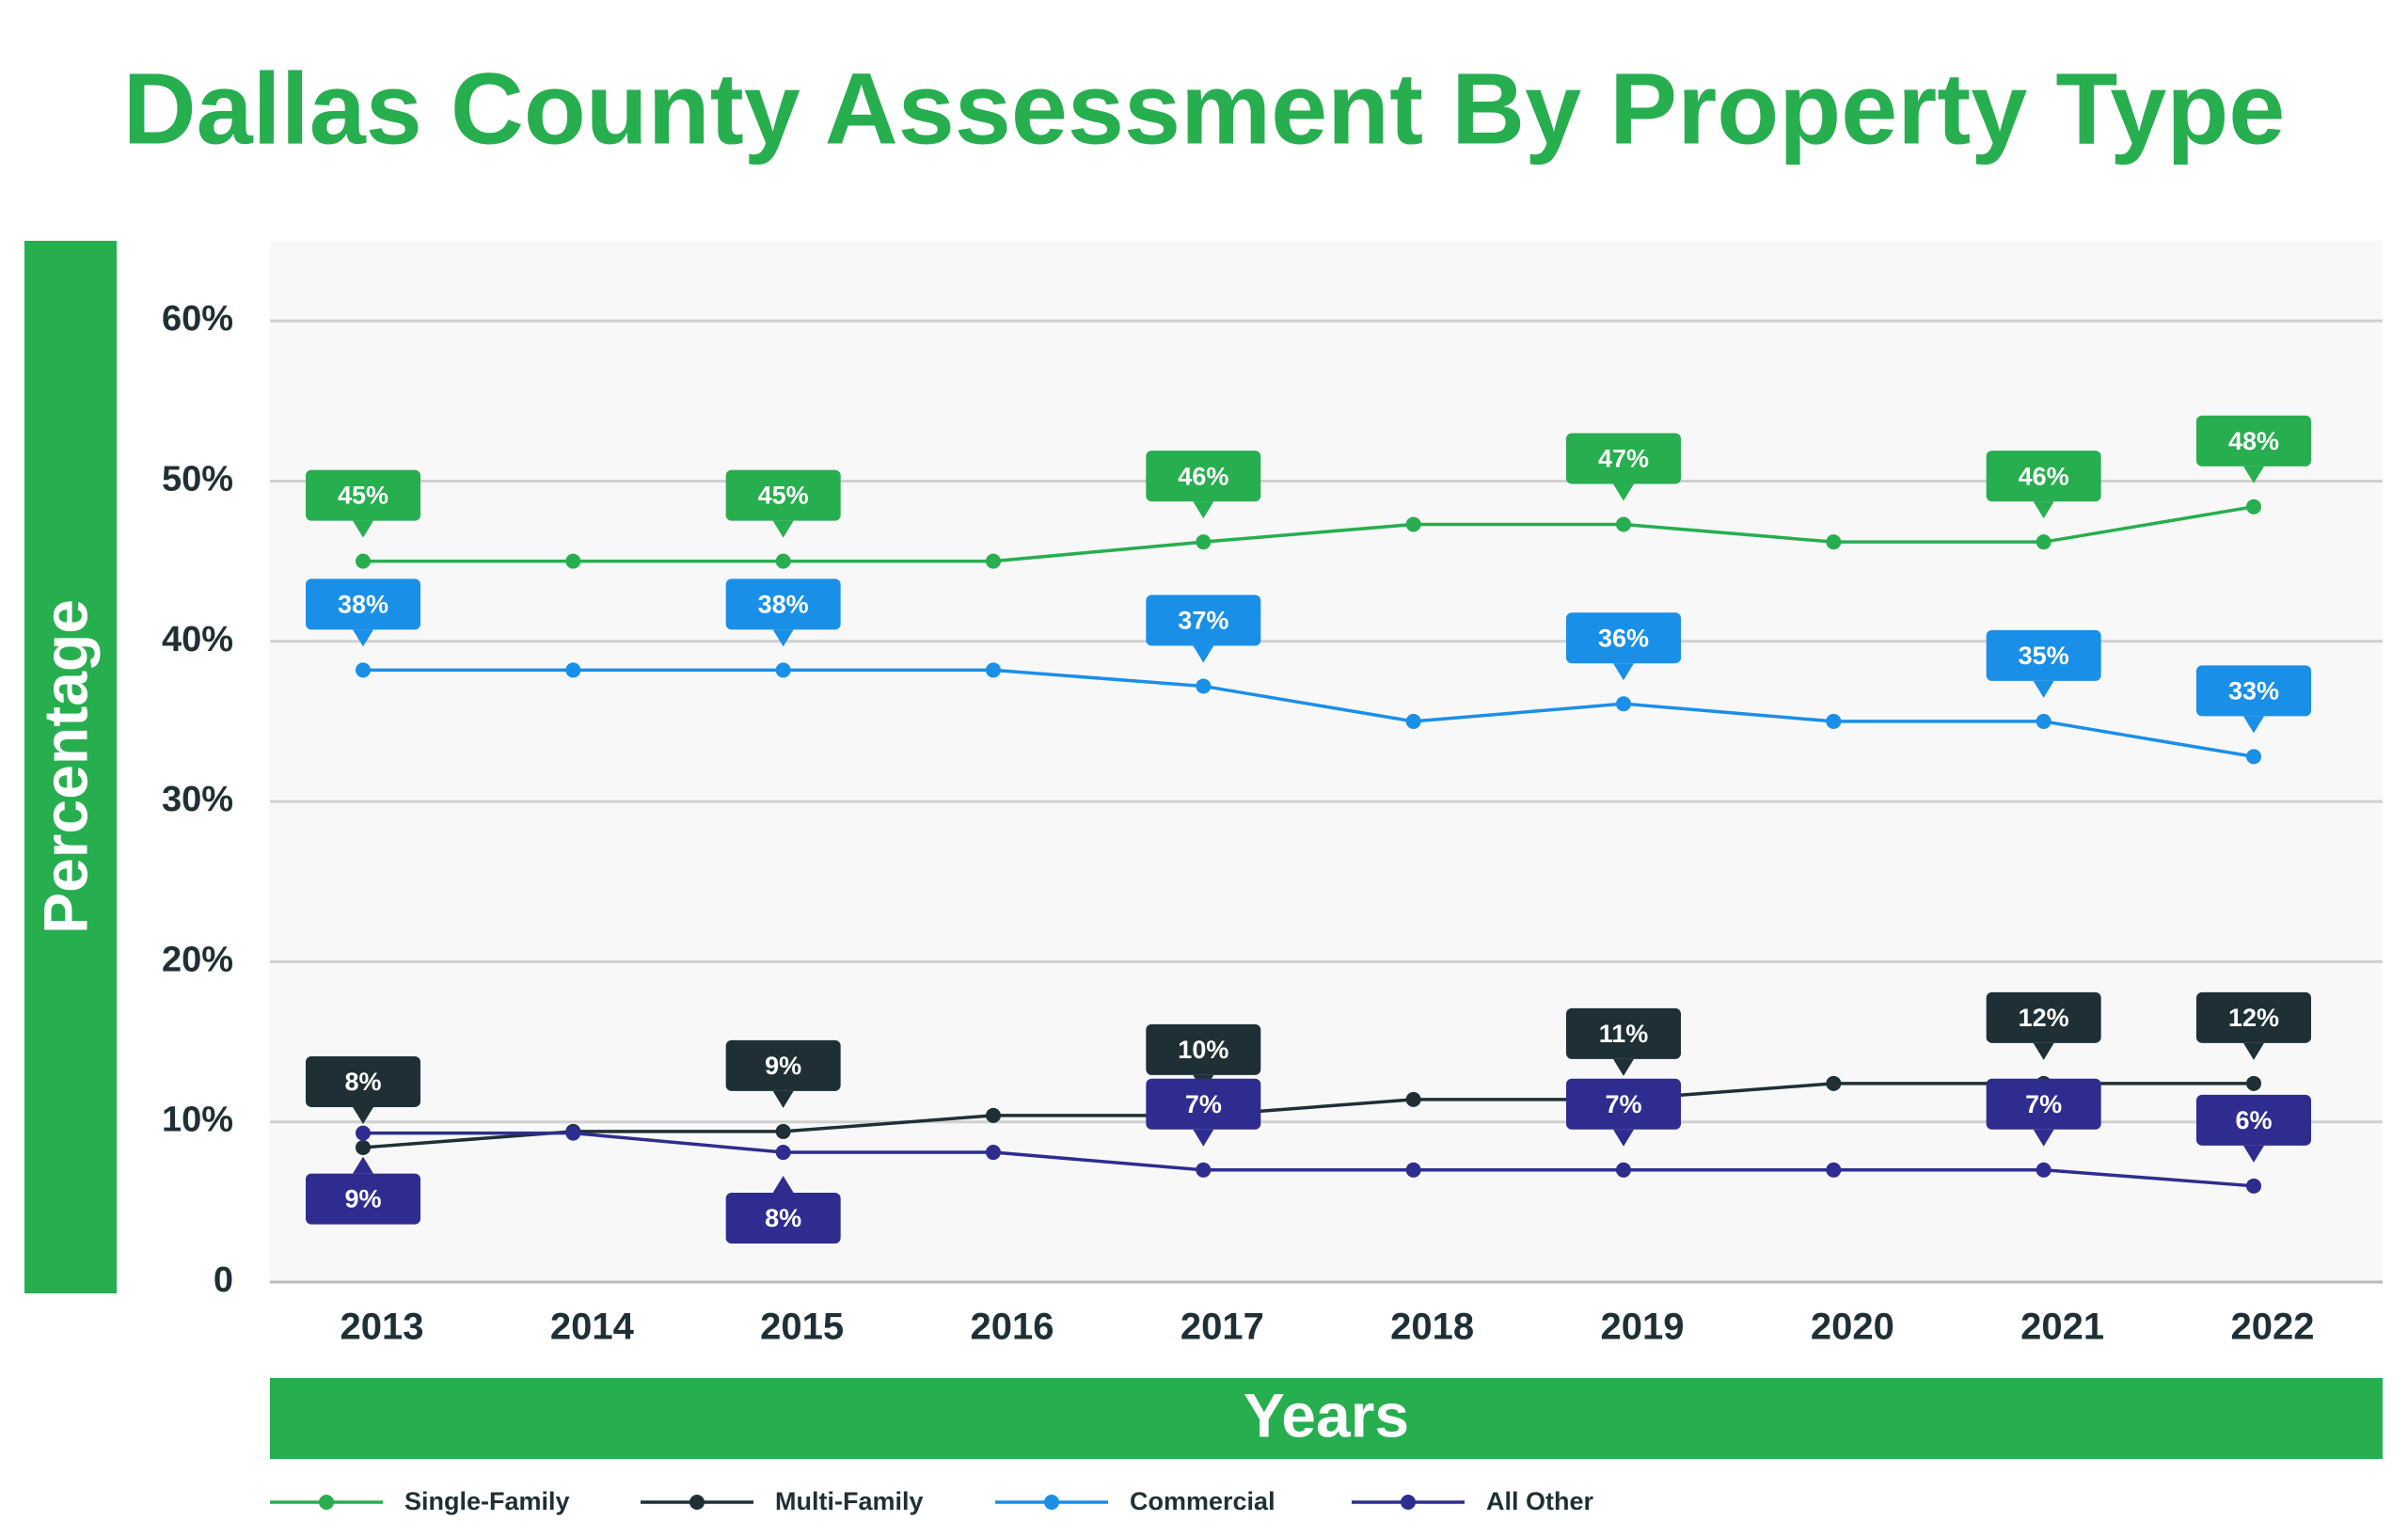 The width and height of the screenshot is (2408, 1537). Describe the element at coordinates (198, 479) in the screenshot. I see `y-tick-label: 50%` at that location.